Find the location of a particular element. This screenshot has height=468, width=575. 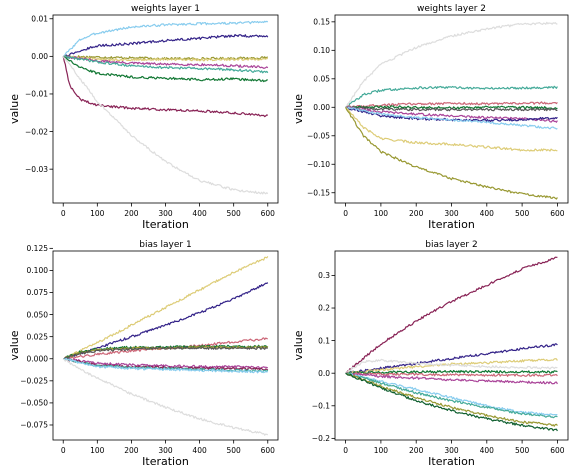

y-tick-label: 0.025 is located at coordinates (38, 336).